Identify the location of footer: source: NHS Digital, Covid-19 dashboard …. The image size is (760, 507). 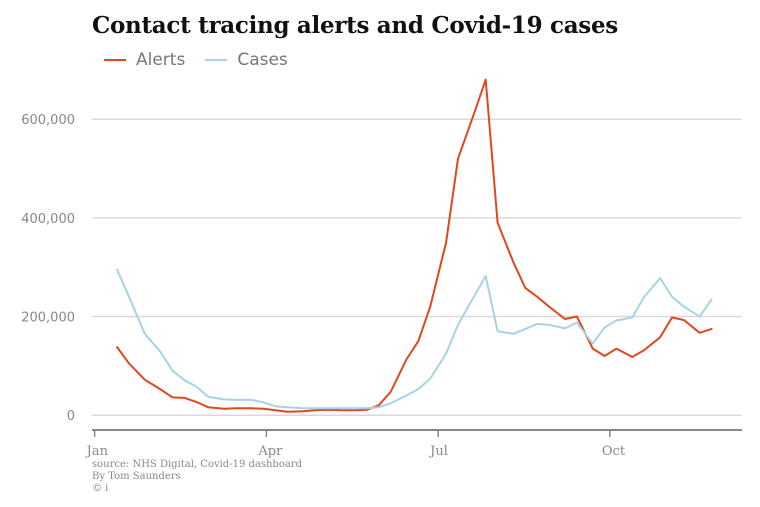
(197, 477).